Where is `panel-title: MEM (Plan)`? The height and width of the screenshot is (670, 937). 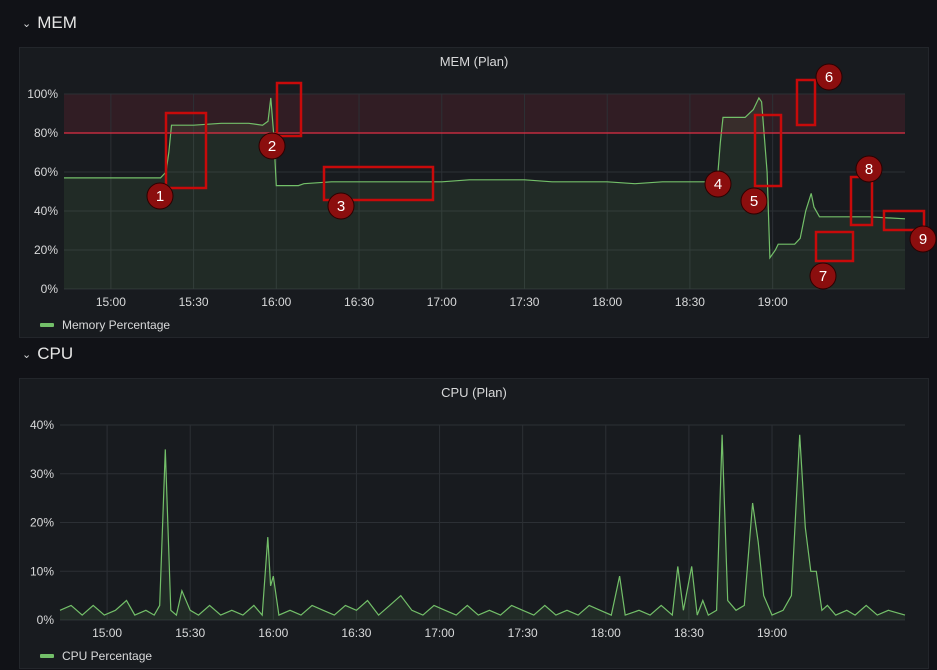
panel-title: MEM (Plan) is located at coordinates (474, 61).